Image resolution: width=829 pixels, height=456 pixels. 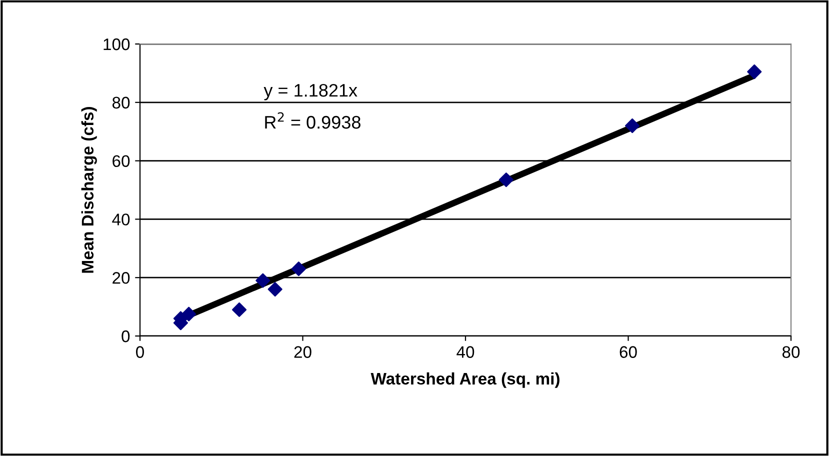 I want to click on annotation: R$^{2}$ = 0.9938, so click(x=312, y=120).